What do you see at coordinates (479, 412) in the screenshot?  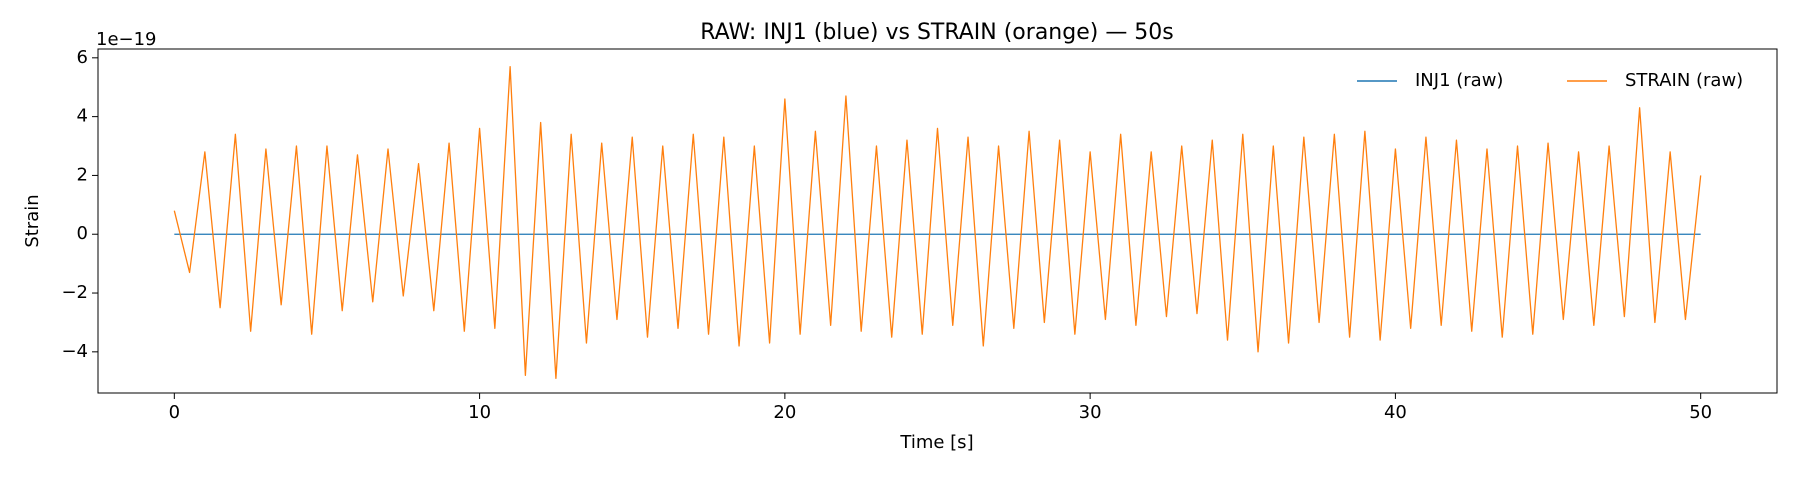 I see `x-tick-label: 10` at bounding box center [479, 412].